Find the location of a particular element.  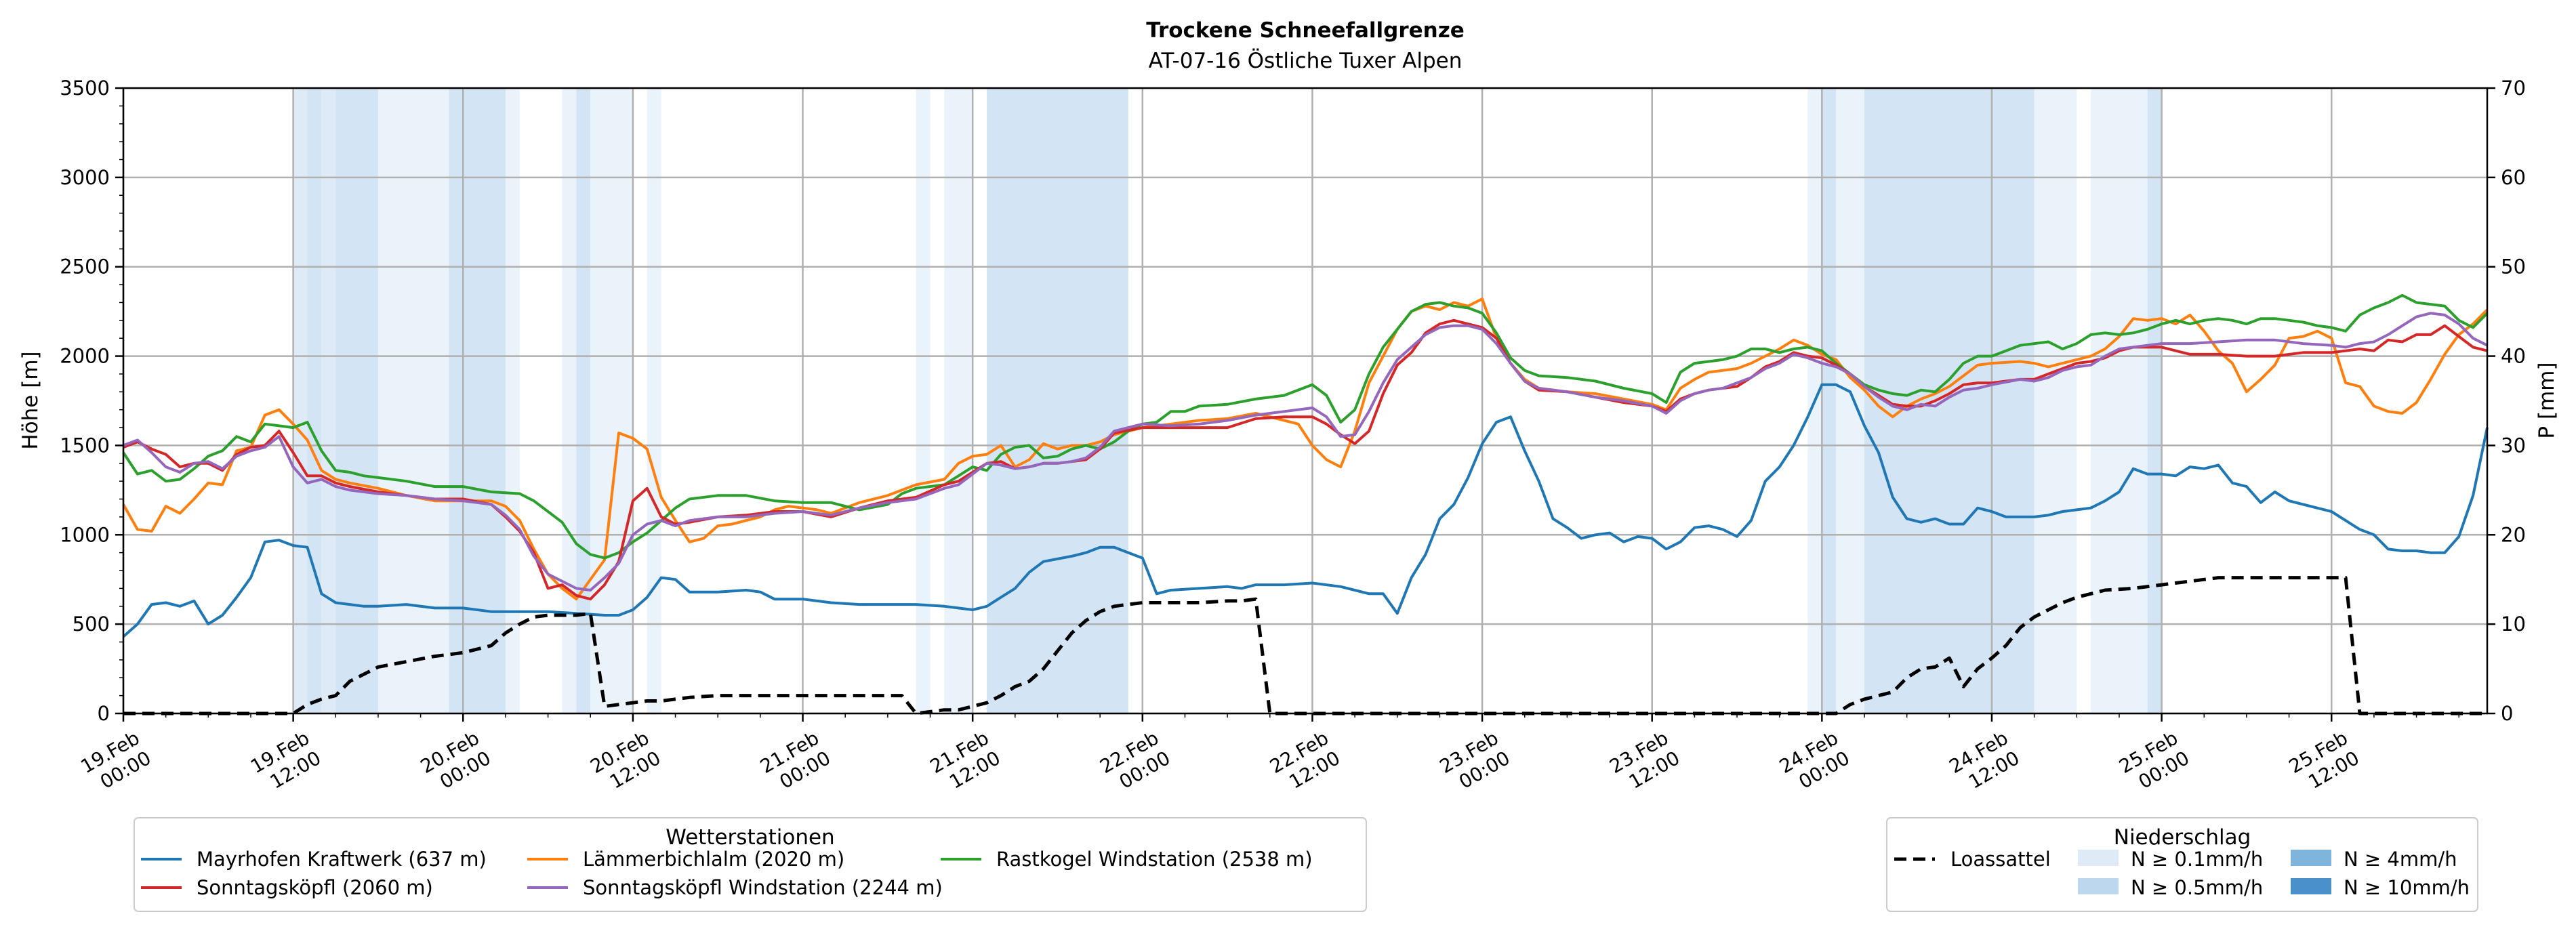

y-tick-label-1: 500 is located at coordinates (91, 624).